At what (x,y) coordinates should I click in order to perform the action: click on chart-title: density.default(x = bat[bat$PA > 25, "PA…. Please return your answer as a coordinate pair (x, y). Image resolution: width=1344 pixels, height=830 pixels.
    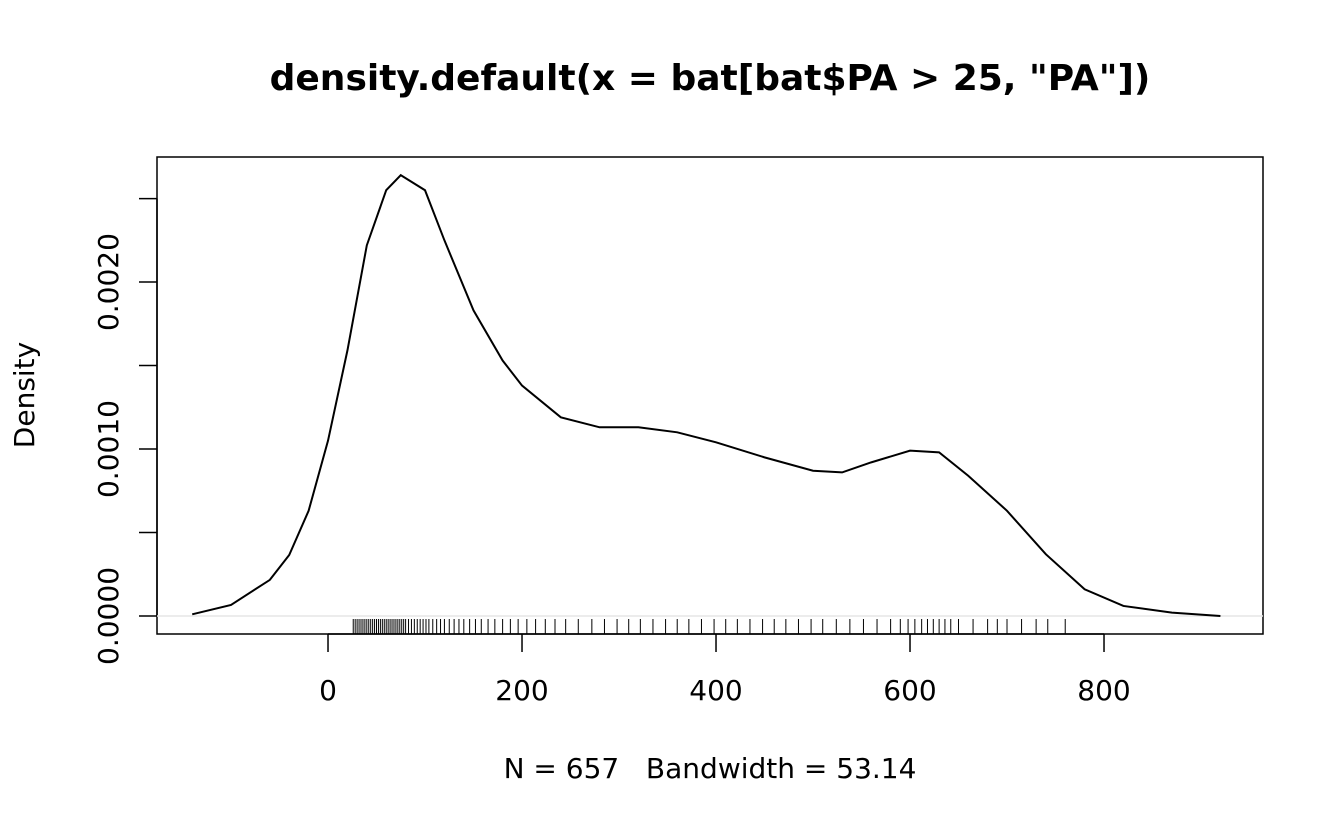
    Looking at the image, I should click on (710, 78).